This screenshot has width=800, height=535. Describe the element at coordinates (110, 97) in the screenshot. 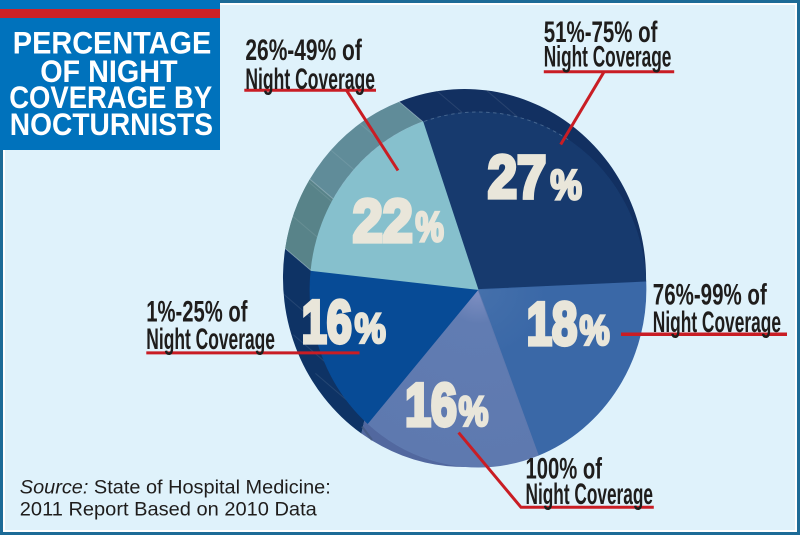

I see `svg-text: COVERAGE BY` at that location.